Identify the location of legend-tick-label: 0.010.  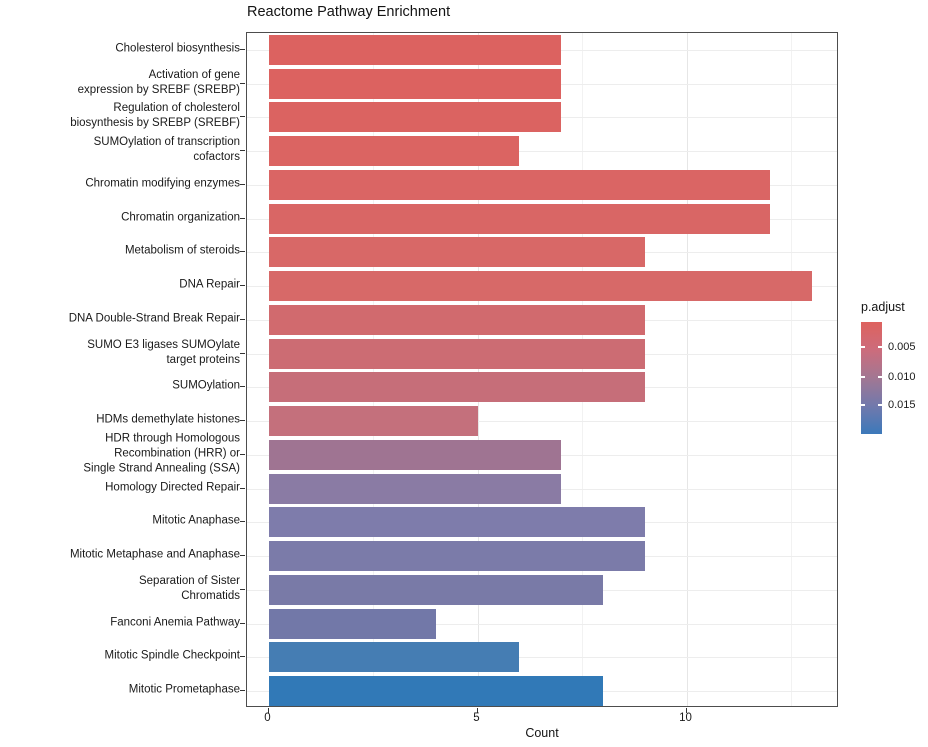
(902, 376).